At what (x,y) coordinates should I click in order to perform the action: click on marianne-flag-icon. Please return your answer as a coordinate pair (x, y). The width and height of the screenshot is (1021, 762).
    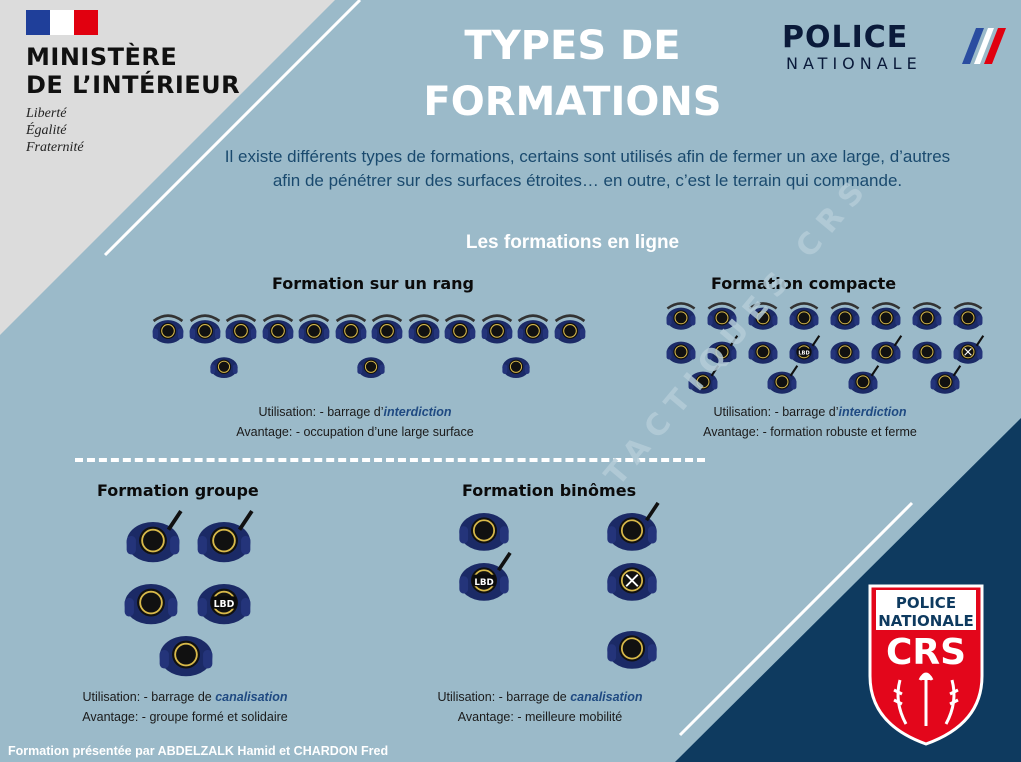
    Looking at the image, I should click on (62, 22).